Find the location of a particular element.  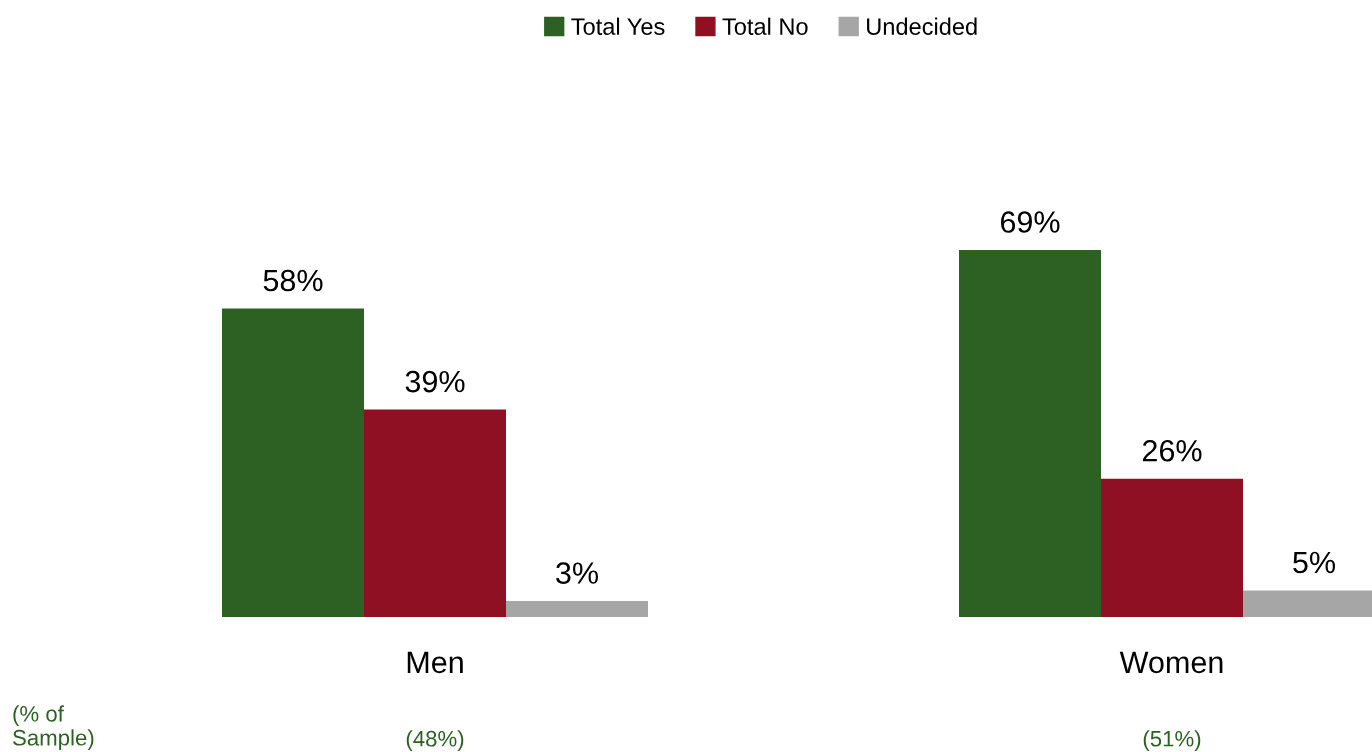

data-label: 69% is located at coordinates (1030, 222).